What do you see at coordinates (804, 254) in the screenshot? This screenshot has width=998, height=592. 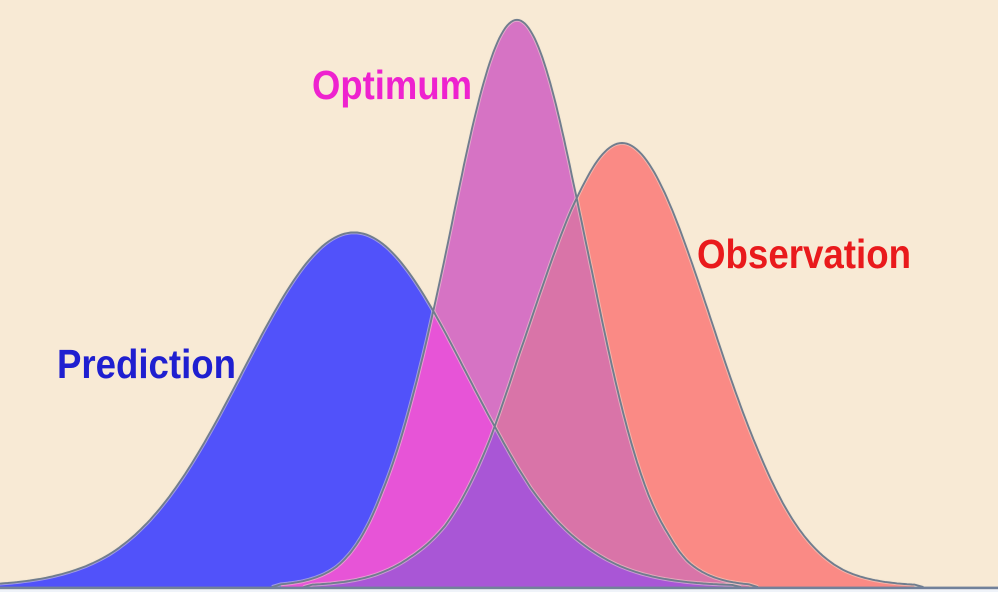 I see `svg-text: Observation` at bounding box center [804, 254].